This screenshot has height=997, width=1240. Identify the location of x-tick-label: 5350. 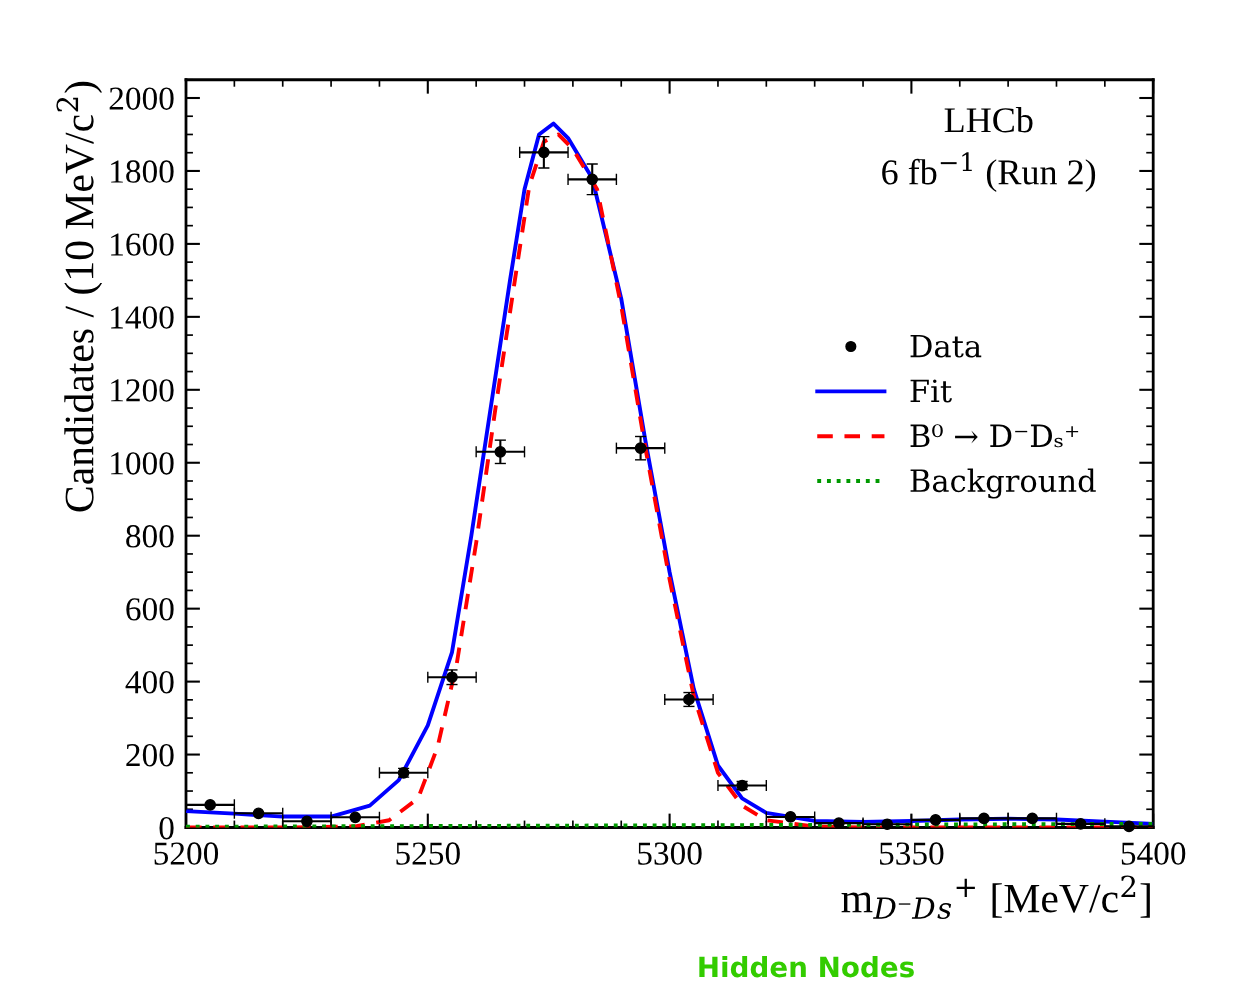
(912, 853).